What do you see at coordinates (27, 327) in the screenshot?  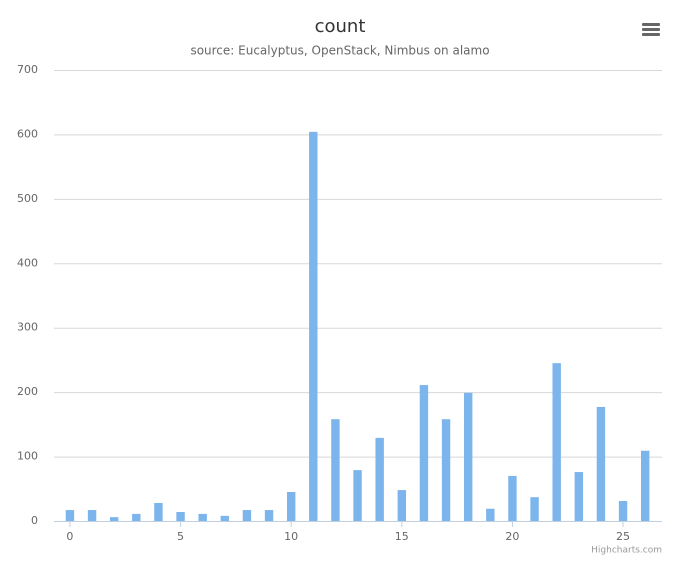 I see `y-tick-label: 300` at bounding box center [27, 327].